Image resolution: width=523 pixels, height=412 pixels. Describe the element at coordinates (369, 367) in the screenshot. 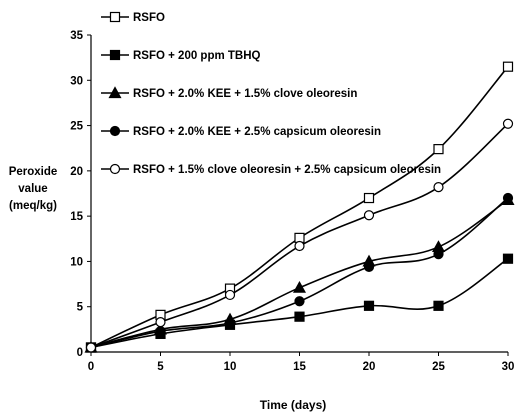

I see `x-tick-label: 20` at that location.